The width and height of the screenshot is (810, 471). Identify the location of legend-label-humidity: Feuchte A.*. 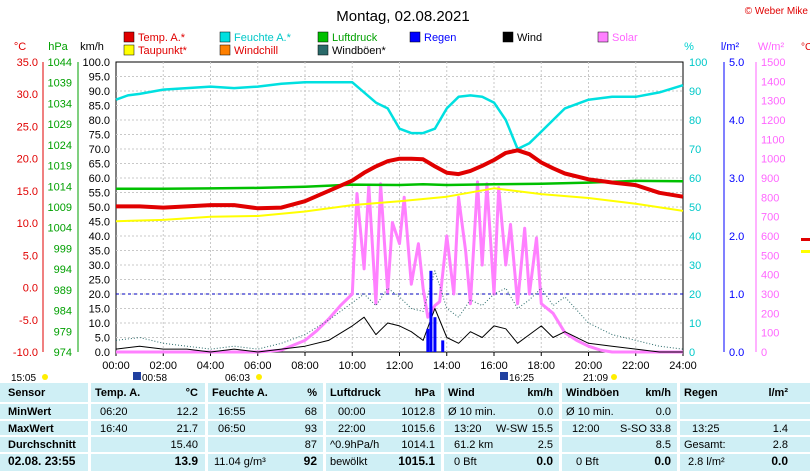
(263, 38).